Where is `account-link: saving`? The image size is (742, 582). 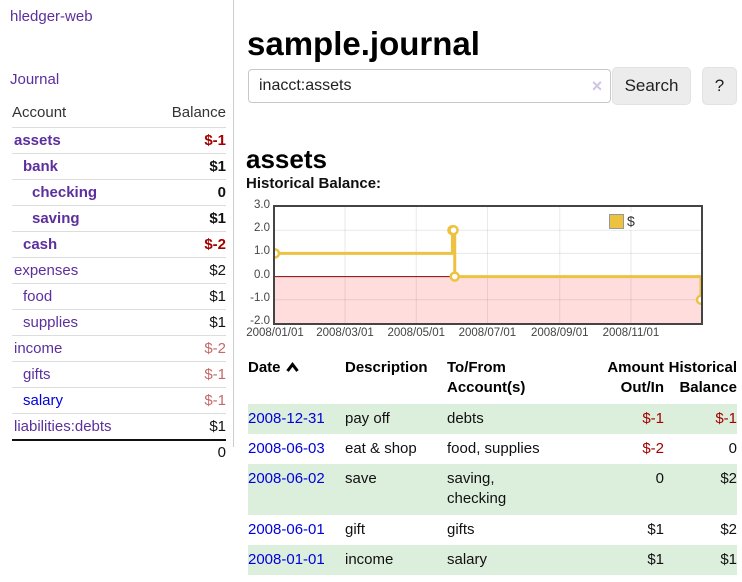
account-link: saving is located at coordinates (56, 218).